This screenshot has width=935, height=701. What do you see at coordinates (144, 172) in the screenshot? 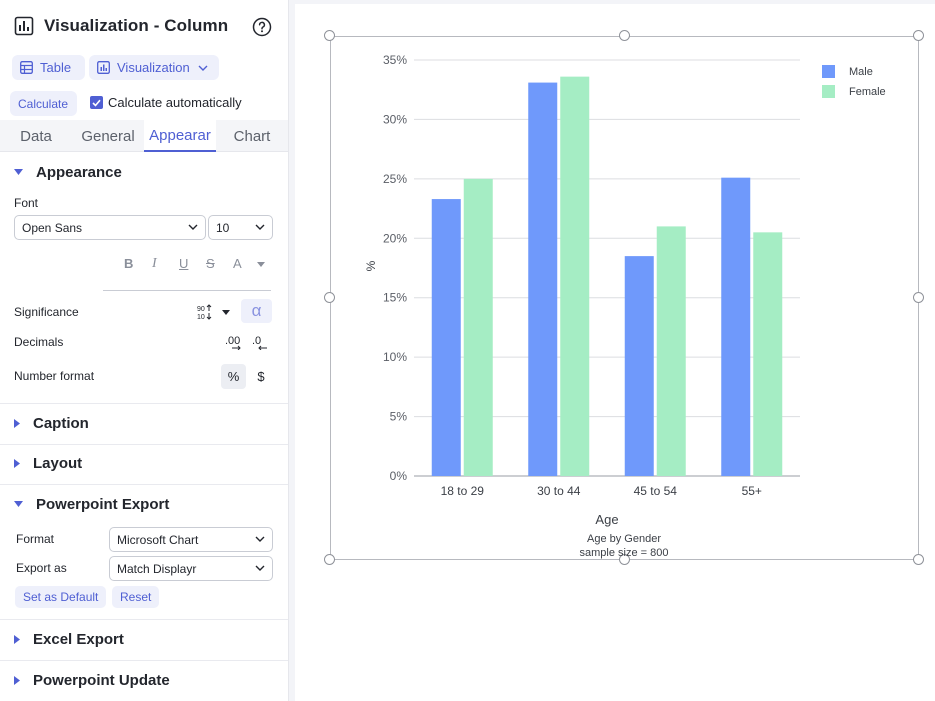
I see `appearance-section-header: Appearance` at bounding box center [144, 172].